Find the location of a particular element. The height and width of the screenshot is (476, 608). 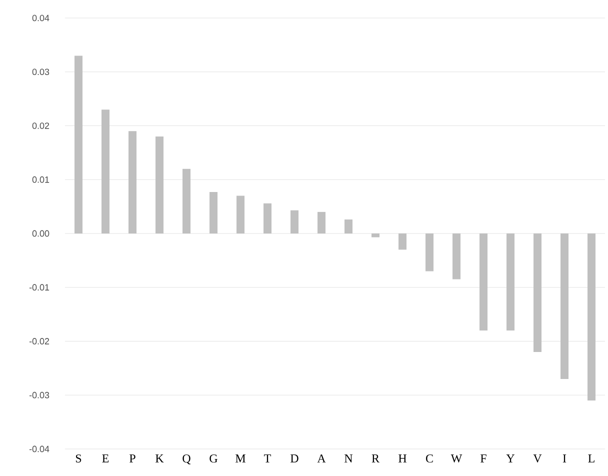

x-tick-label: M is located at coordinates (241, 458).